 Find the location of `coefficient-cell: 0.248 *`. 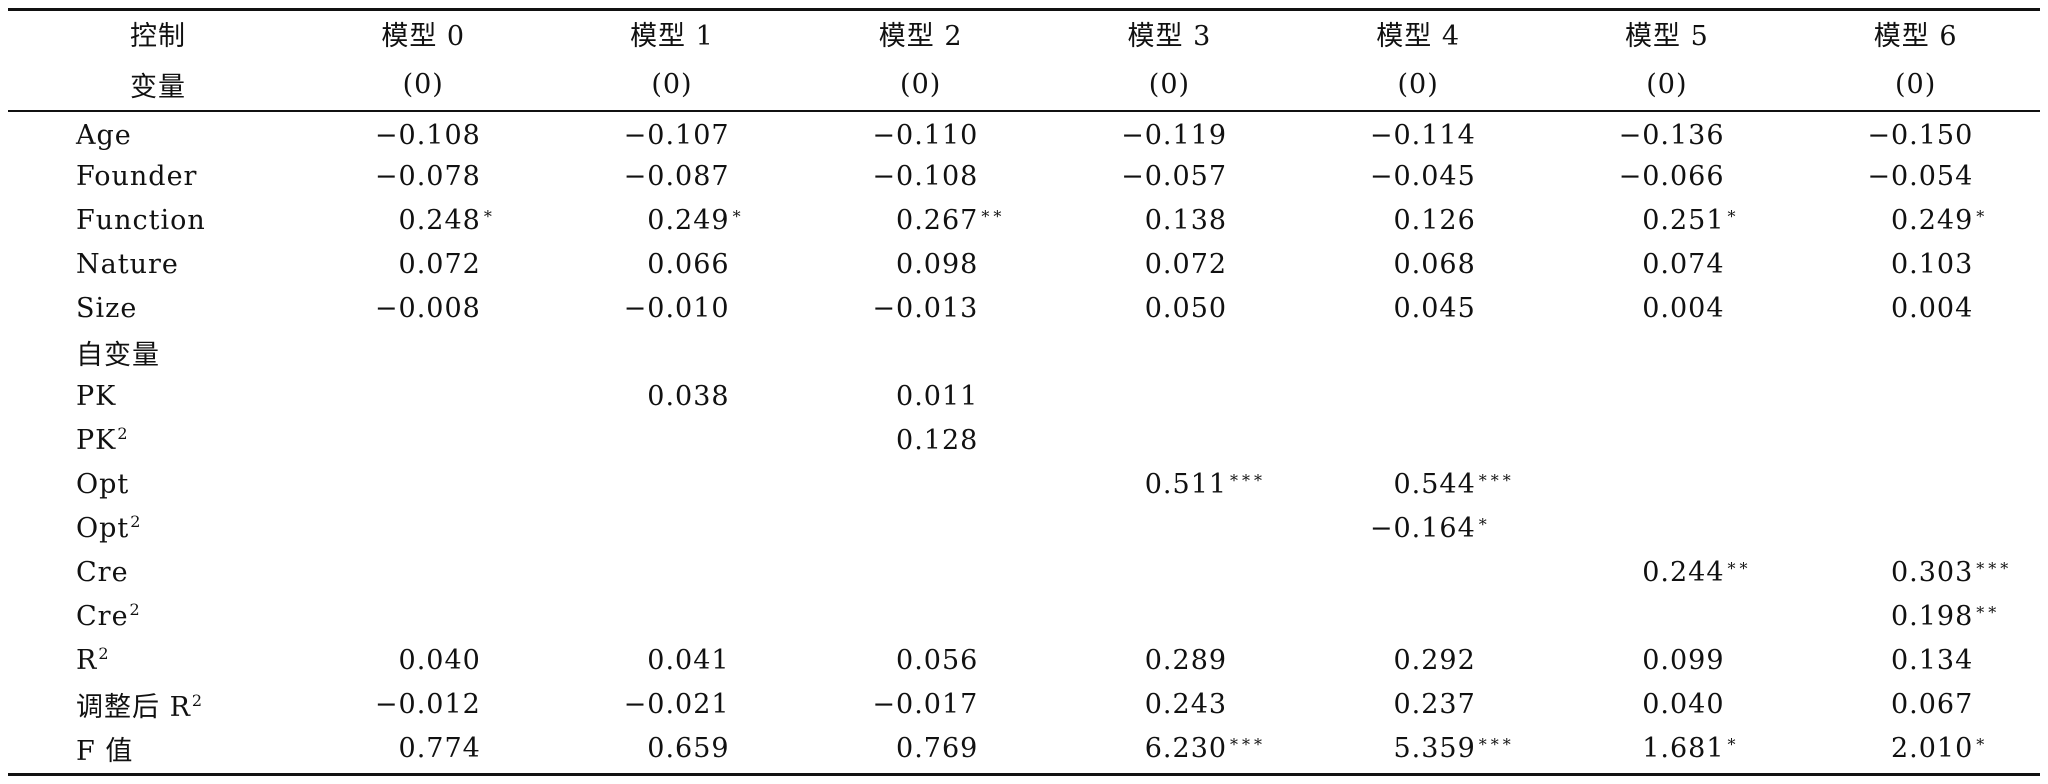

coefficient-cell: 0.248 * is located at coordinates (423, 220).